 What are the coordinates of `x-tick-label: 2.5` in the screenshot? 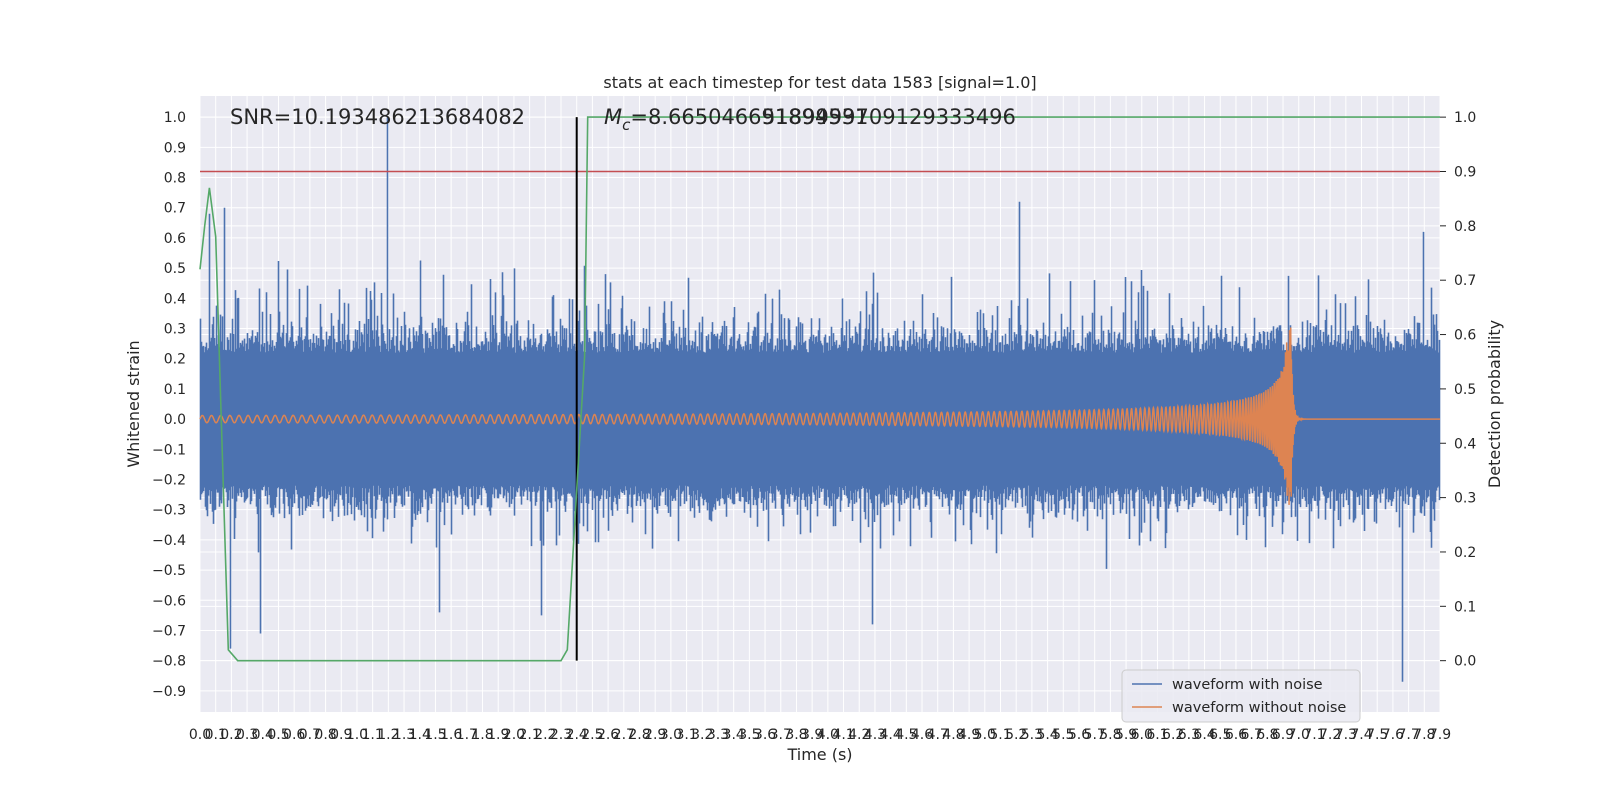 It's located at (592, 735).